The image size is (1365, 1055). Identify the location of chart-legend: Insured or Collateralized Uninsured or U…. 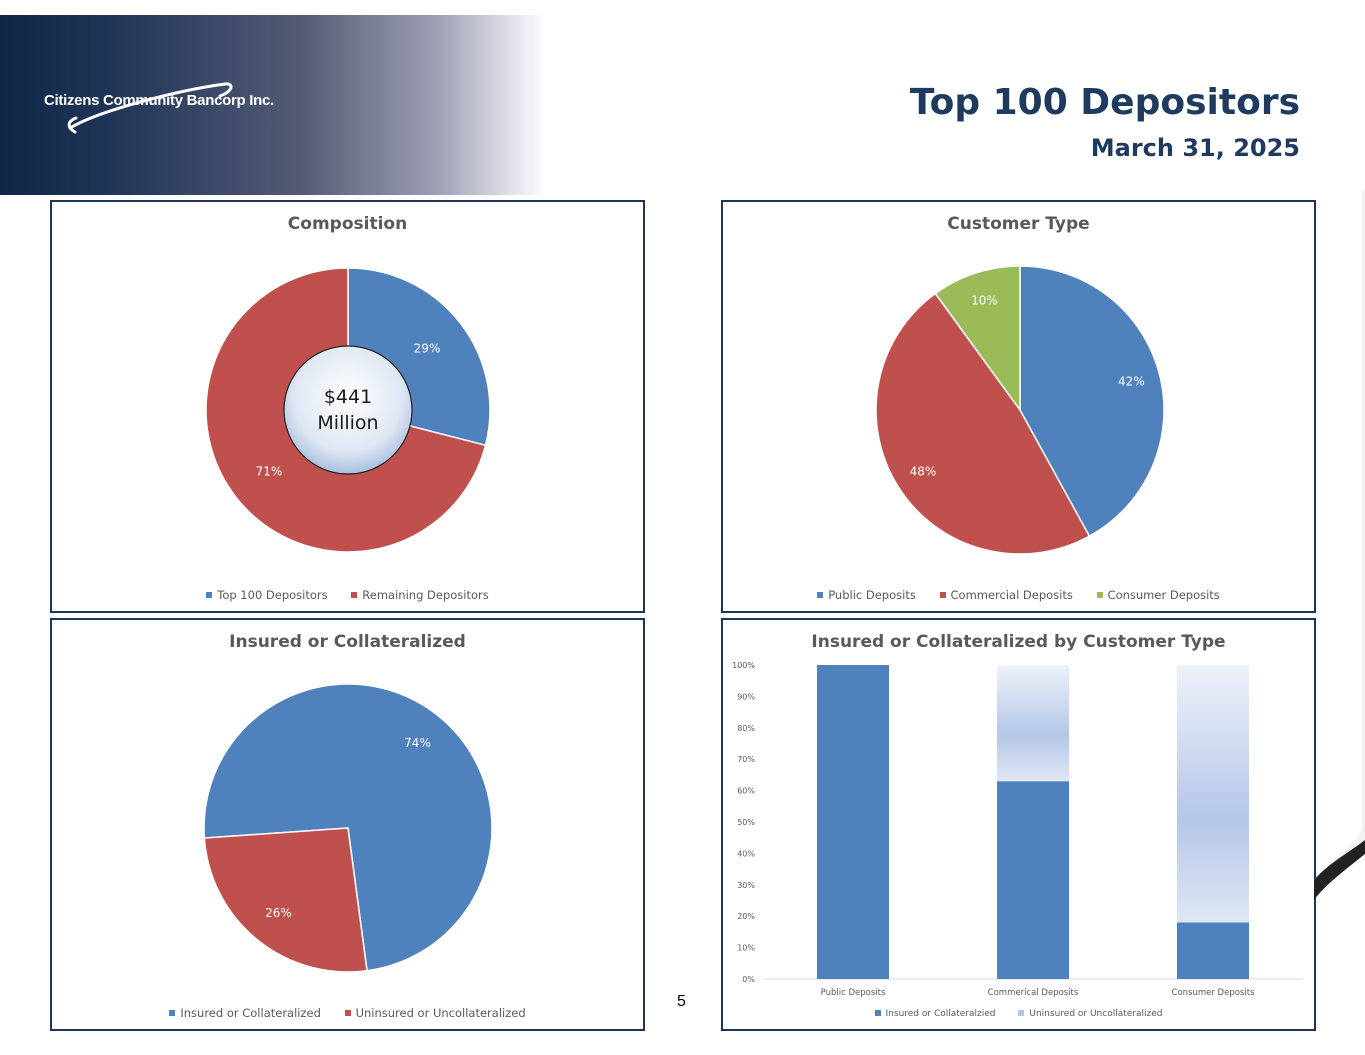
(347, 1013).